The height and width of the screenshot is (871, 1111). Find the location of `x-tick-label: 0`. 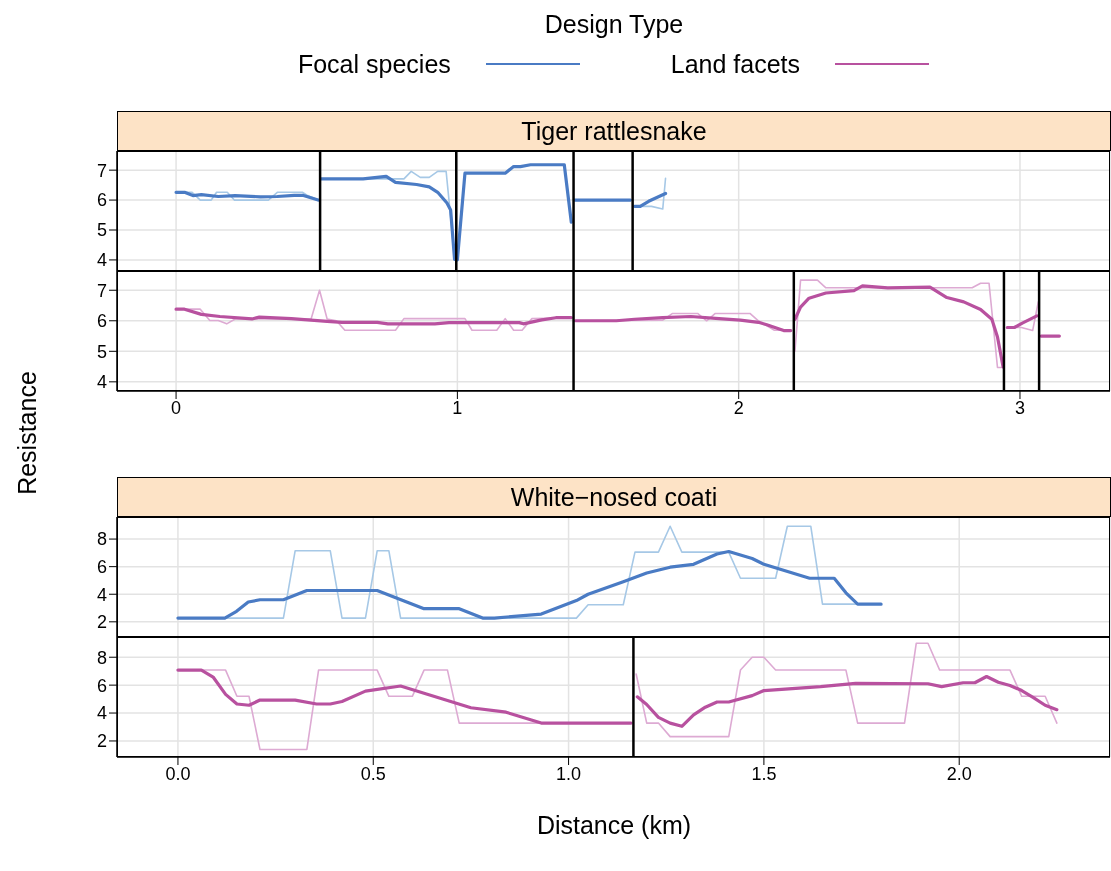

x-tick-label: 0 is located at coordinates (176, 407).